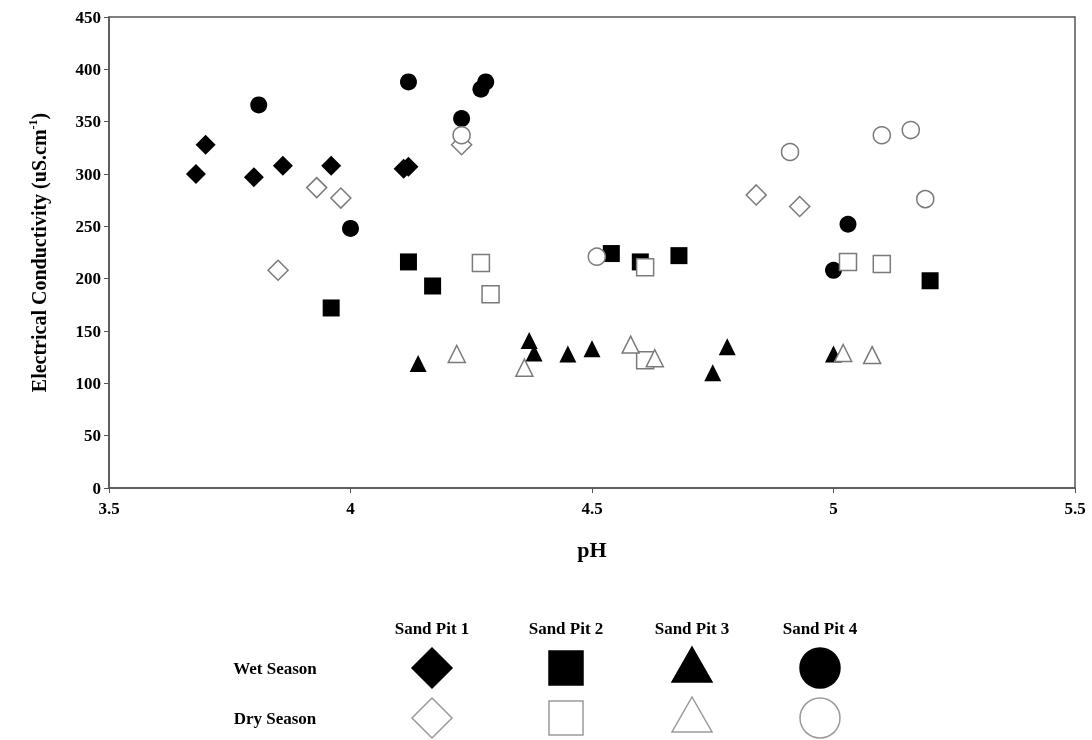 This screenshot has height=740, width=1092. Describe the element at coordinates (833, 508) in the screenshot. I see `x-tick-label: 5` at that location.